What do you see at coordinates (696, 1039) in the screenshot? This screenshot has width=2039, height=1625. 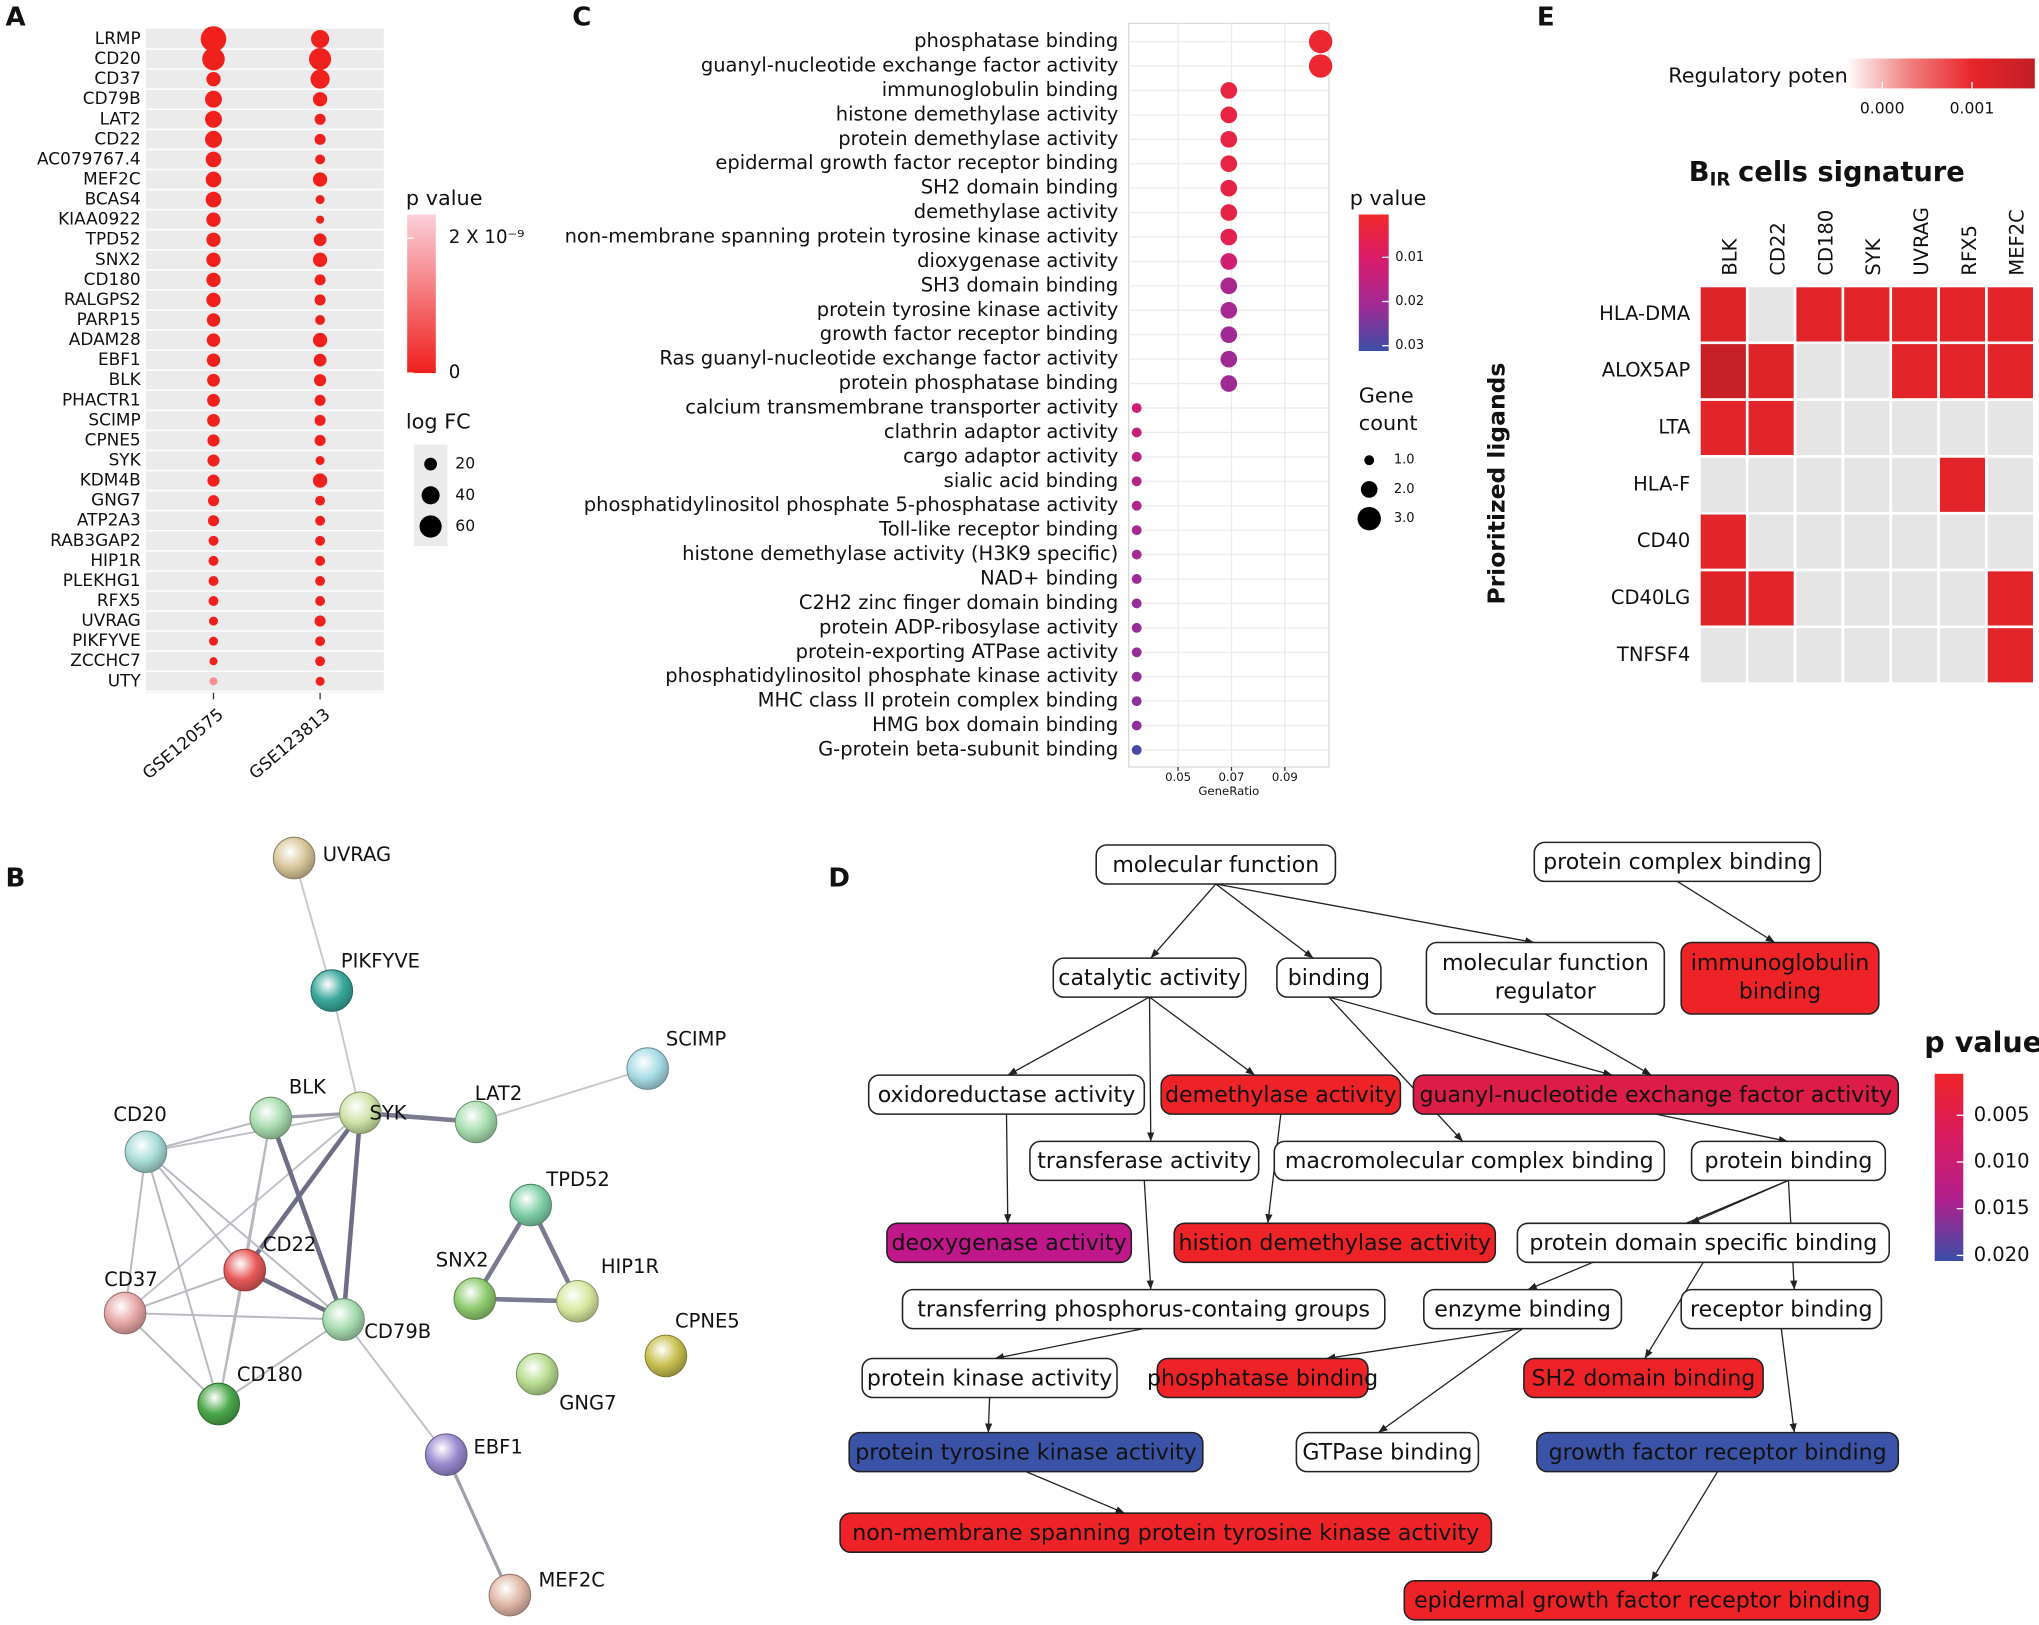 I see `node-label: SCIMP` at bounding box center [696, 1039].